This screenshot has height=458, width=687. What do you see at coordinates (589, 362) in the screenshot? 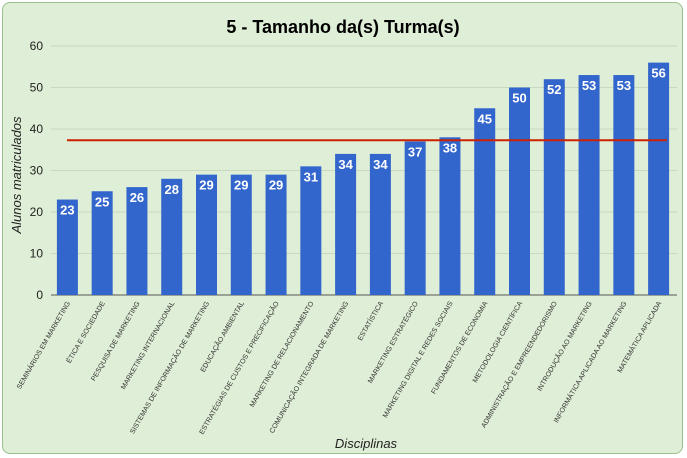
I see `x-tick-label: INFORMÁTICA APLICADA AO MARKETING` at bounding box center [589, 362].